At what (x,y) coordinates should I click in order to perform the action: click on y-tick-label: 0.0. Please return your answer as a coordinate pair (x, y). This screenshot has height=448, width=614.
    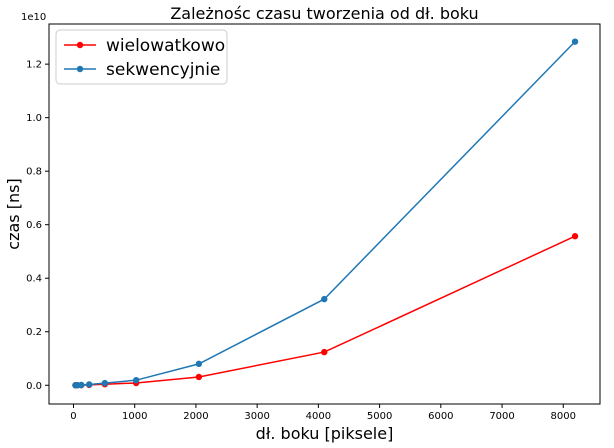
    Looking at the image, I should click on (34, 386).